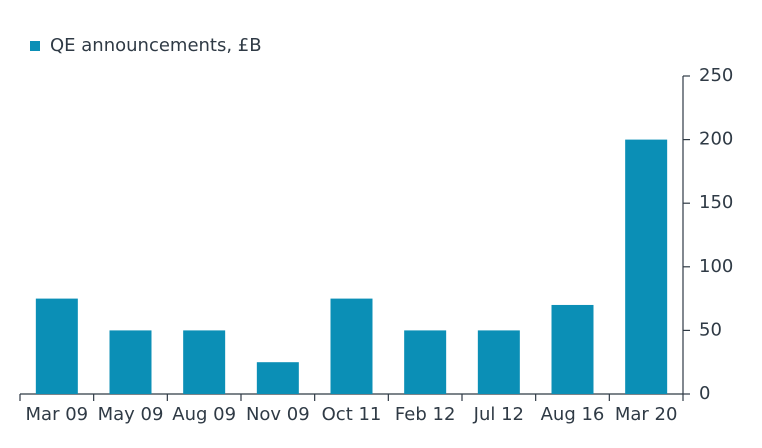 The width and height of the screenshot is (762, 448). What do you see at coordinates (573, 414) in the screenshot?
I see `x-tick-label: Aug 16` at bounding box center [573, 414].